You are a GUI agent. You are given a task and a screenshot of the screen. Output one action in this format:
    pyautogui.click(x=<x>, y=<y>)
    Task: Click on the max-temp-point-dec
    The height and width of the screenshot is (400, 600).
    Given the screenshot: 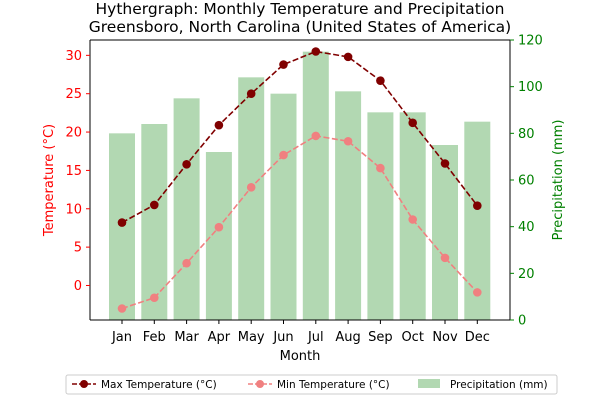 What is the action you would take?
    pyautogui.click(x=477, y=205)
    